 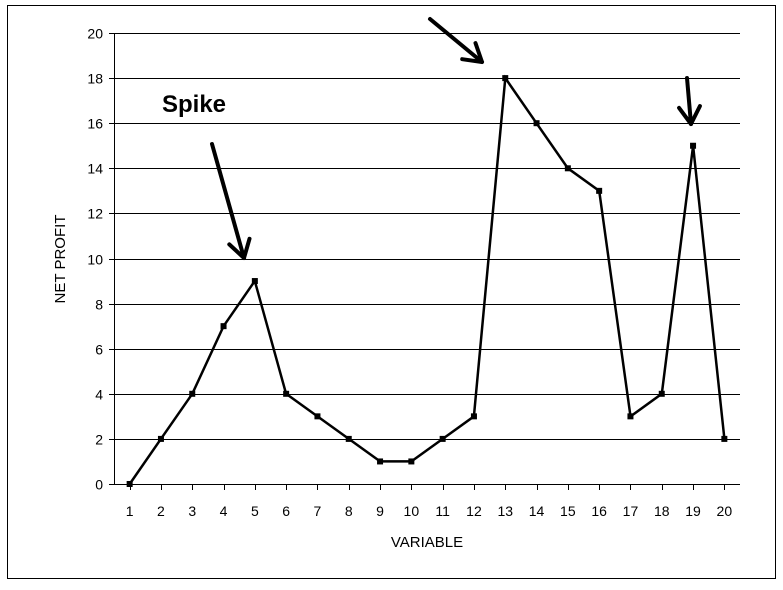 I want to click on x-tick-label-11: 11, so click(x=442, y=511).